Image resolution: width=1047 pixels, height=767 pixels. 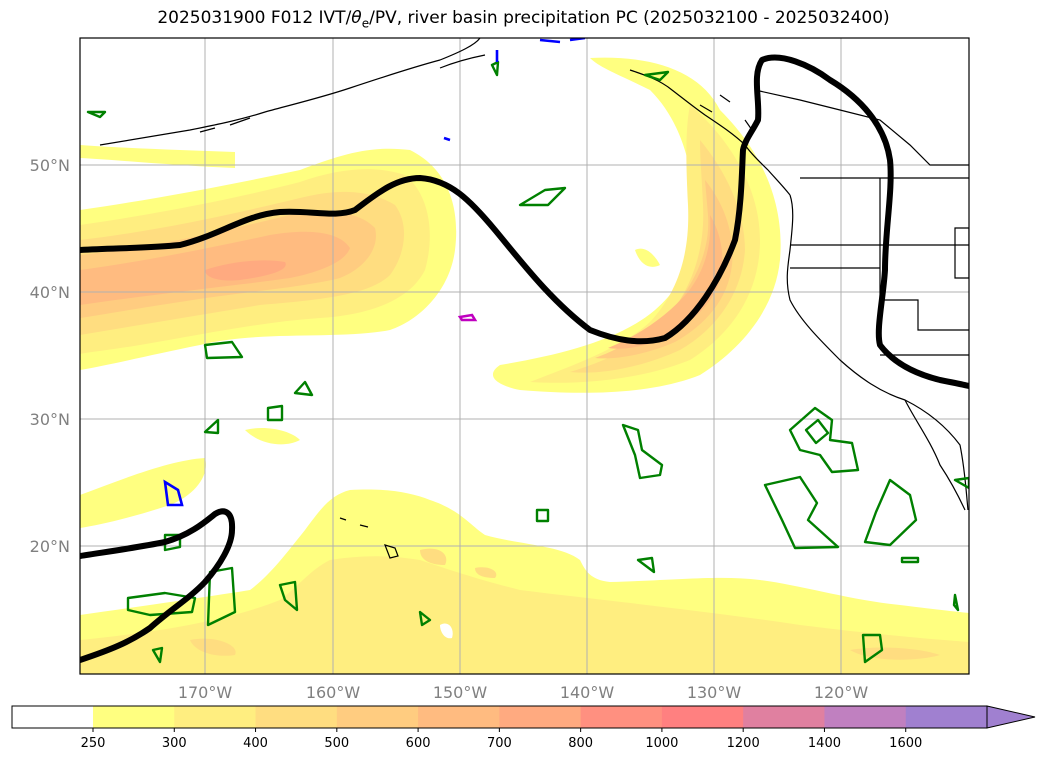 What do you see at coordinates (50, 356) in the screenshot?
I see `lat-tick-labels: 20°N 30°N 40°N 50°N` at bounding box center [50, 356].